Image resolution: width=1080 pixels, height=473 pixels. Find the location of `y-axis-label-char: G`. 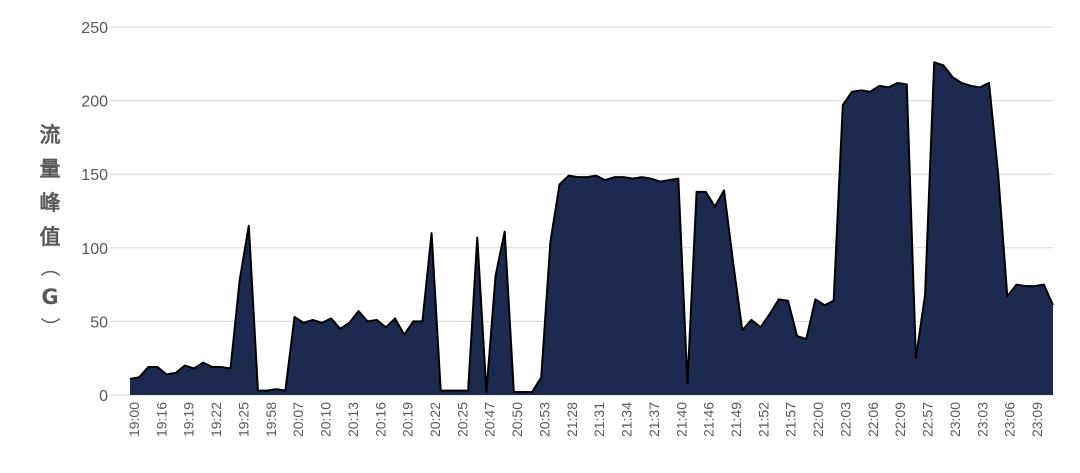

y-axis-label-char: G is located at coordinates (50, 297).